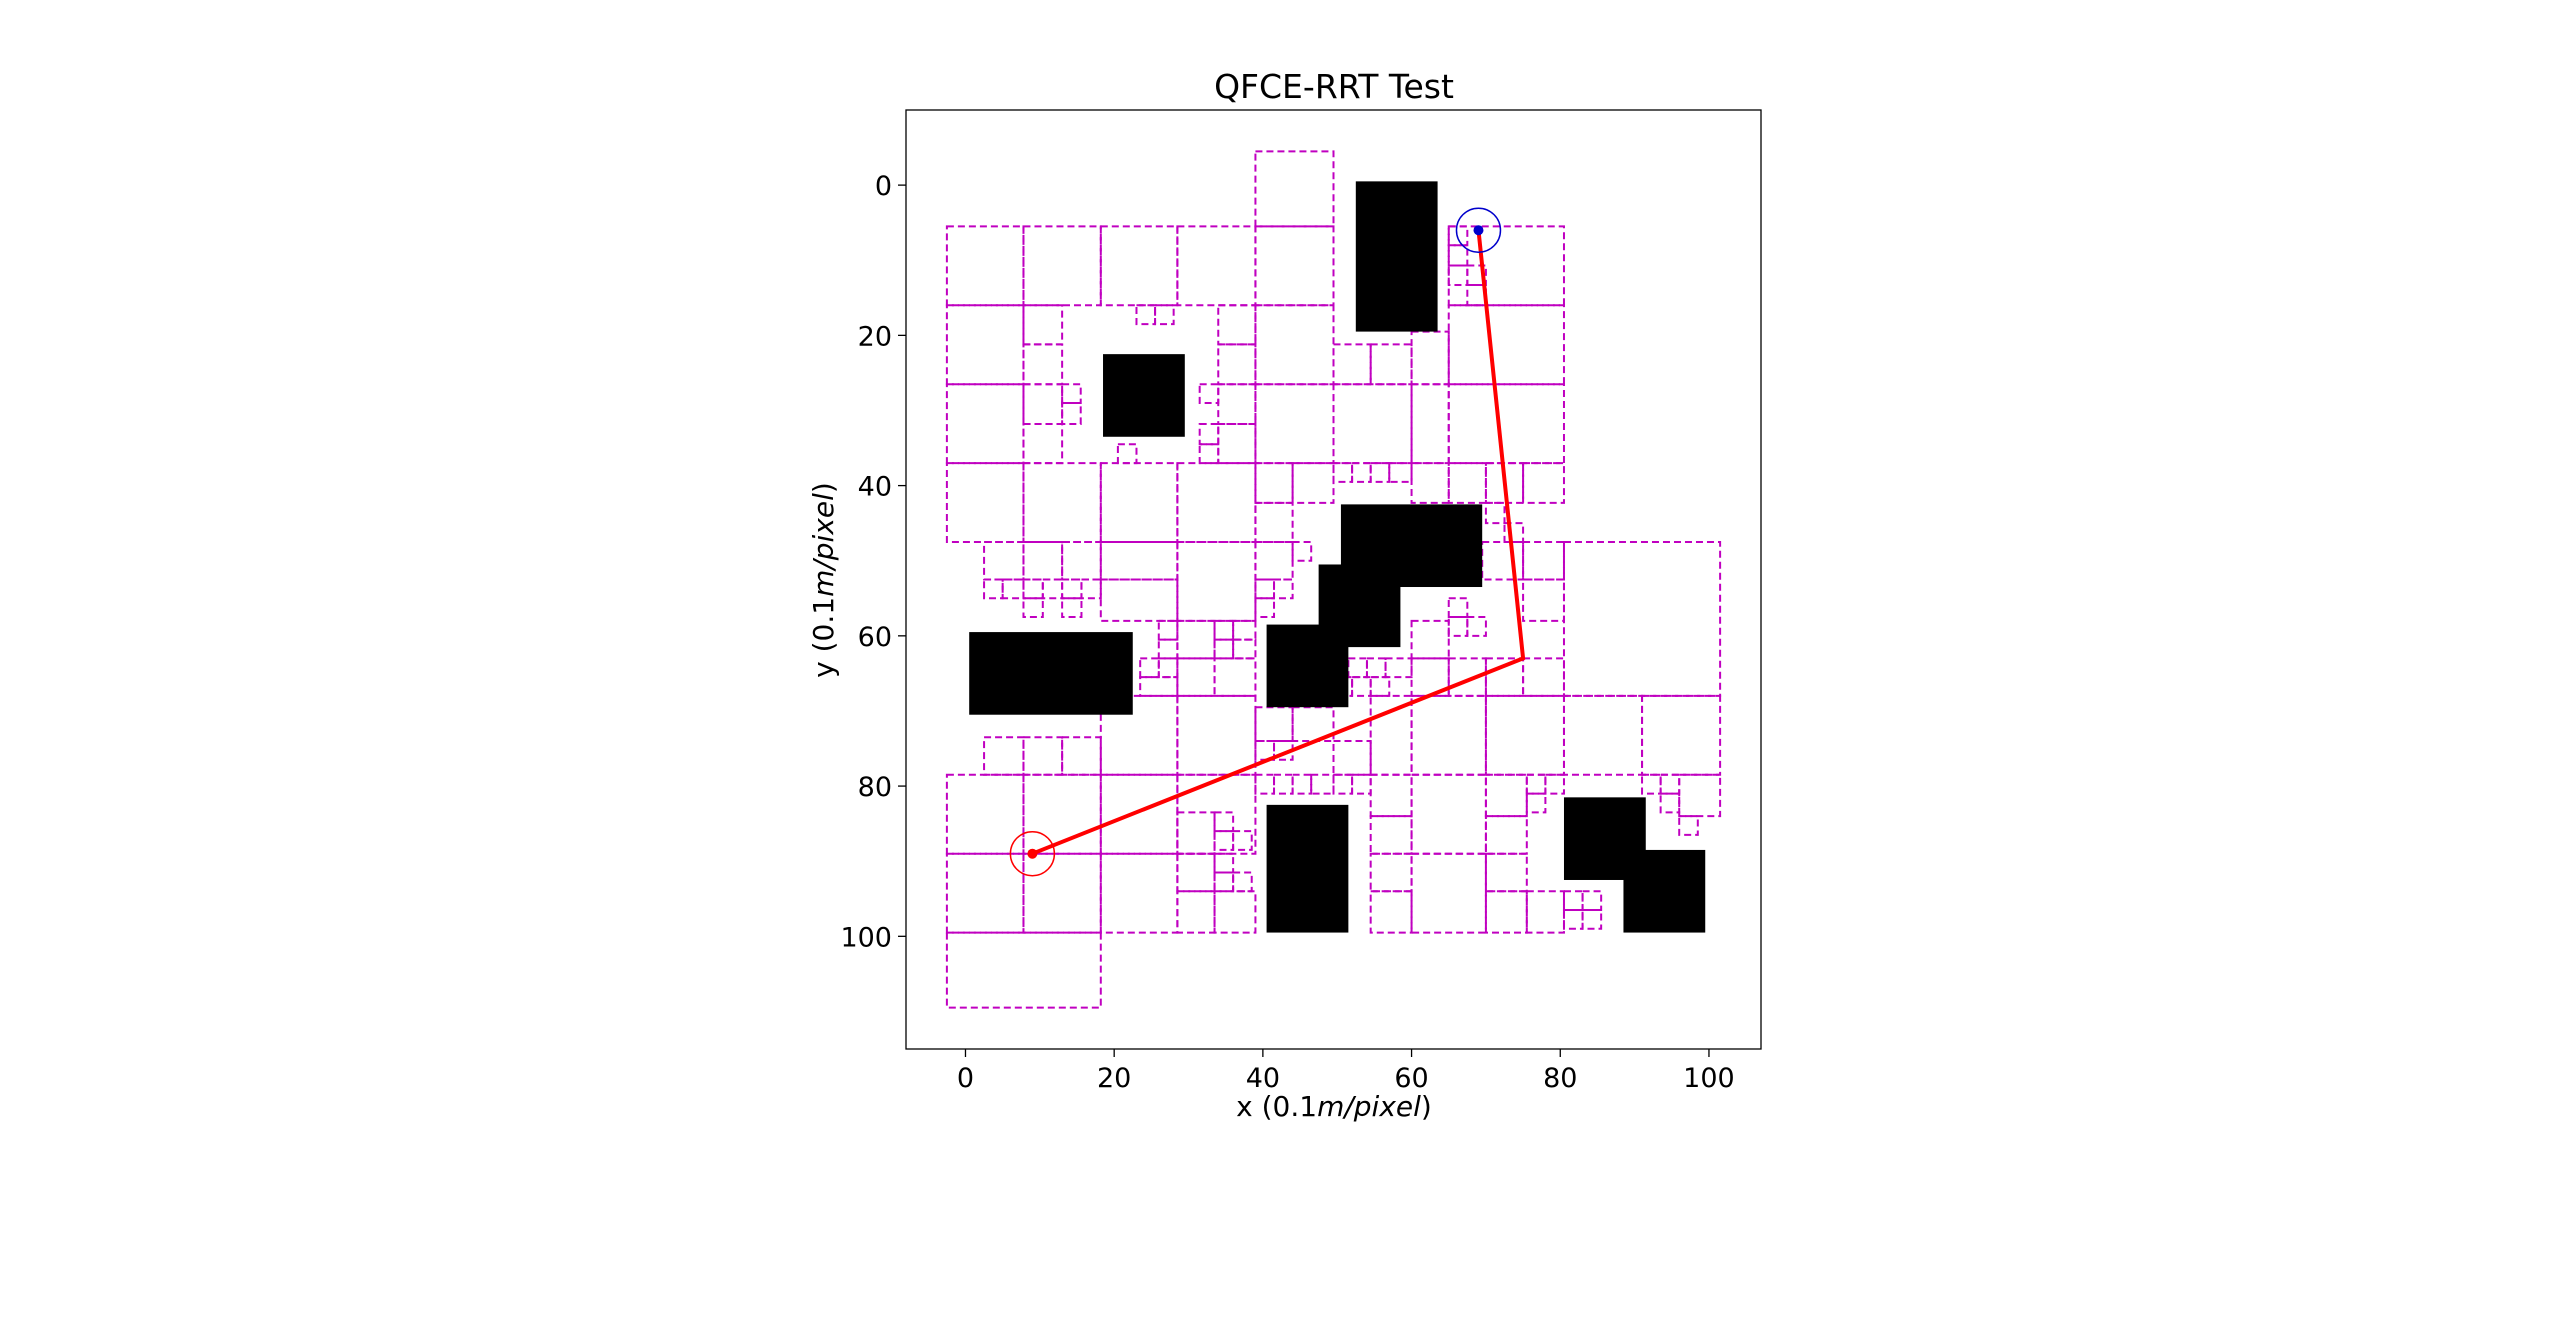  What do you see at coordinates (873, 562) in the screenshot?
I see `y-axis-ticks: 0 20 40 60 80 100` at bounding box center [873, 562].